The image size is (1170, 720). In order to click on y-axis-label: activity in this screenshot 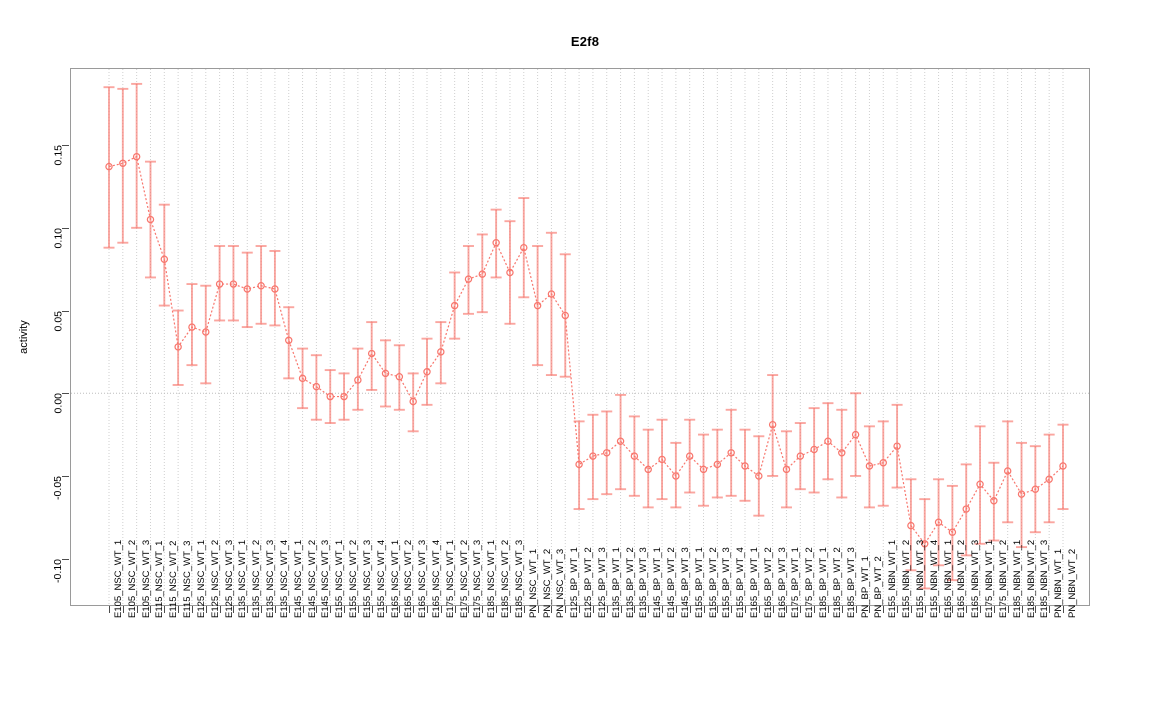, I will do `click(24, 337)`.